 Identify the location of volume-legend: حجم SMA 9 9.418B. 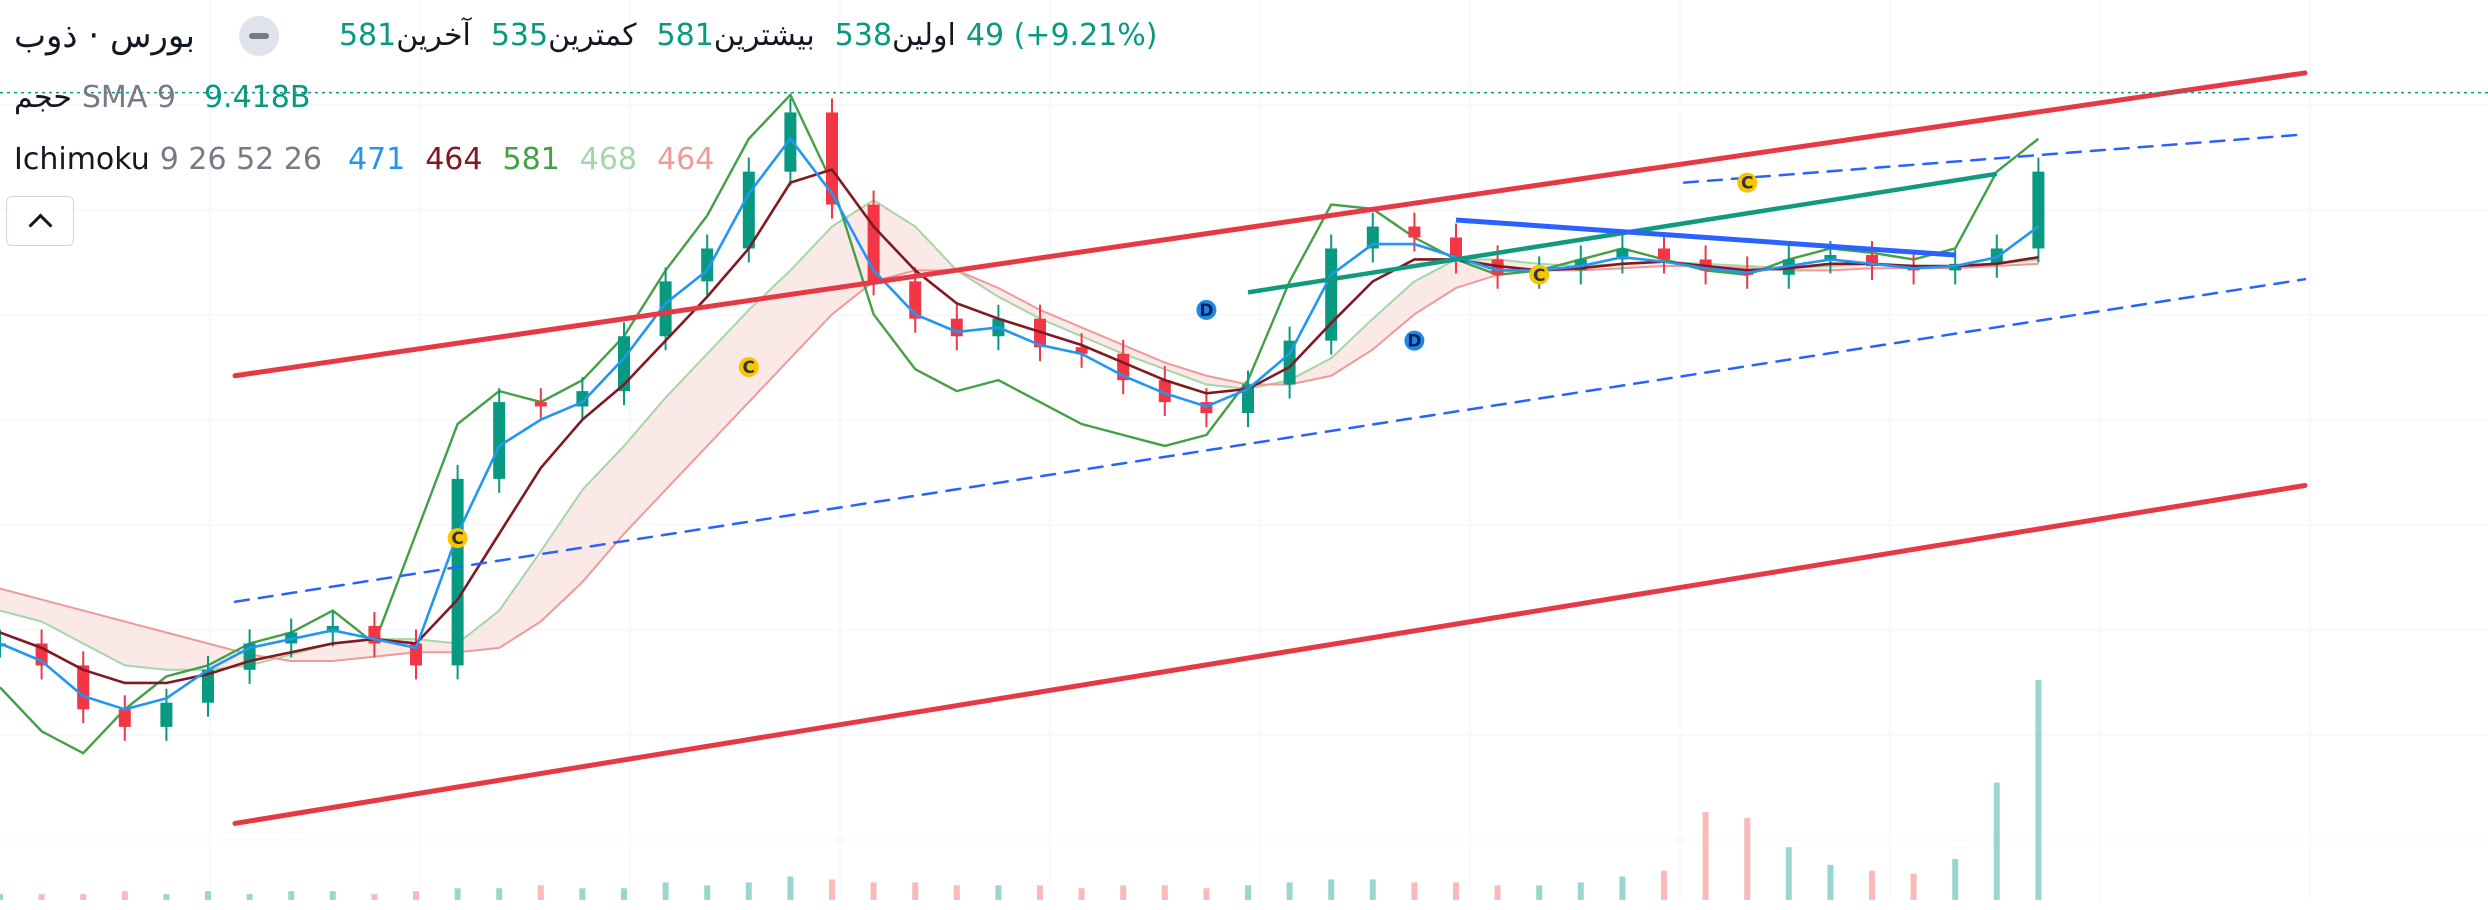
(169, 98).